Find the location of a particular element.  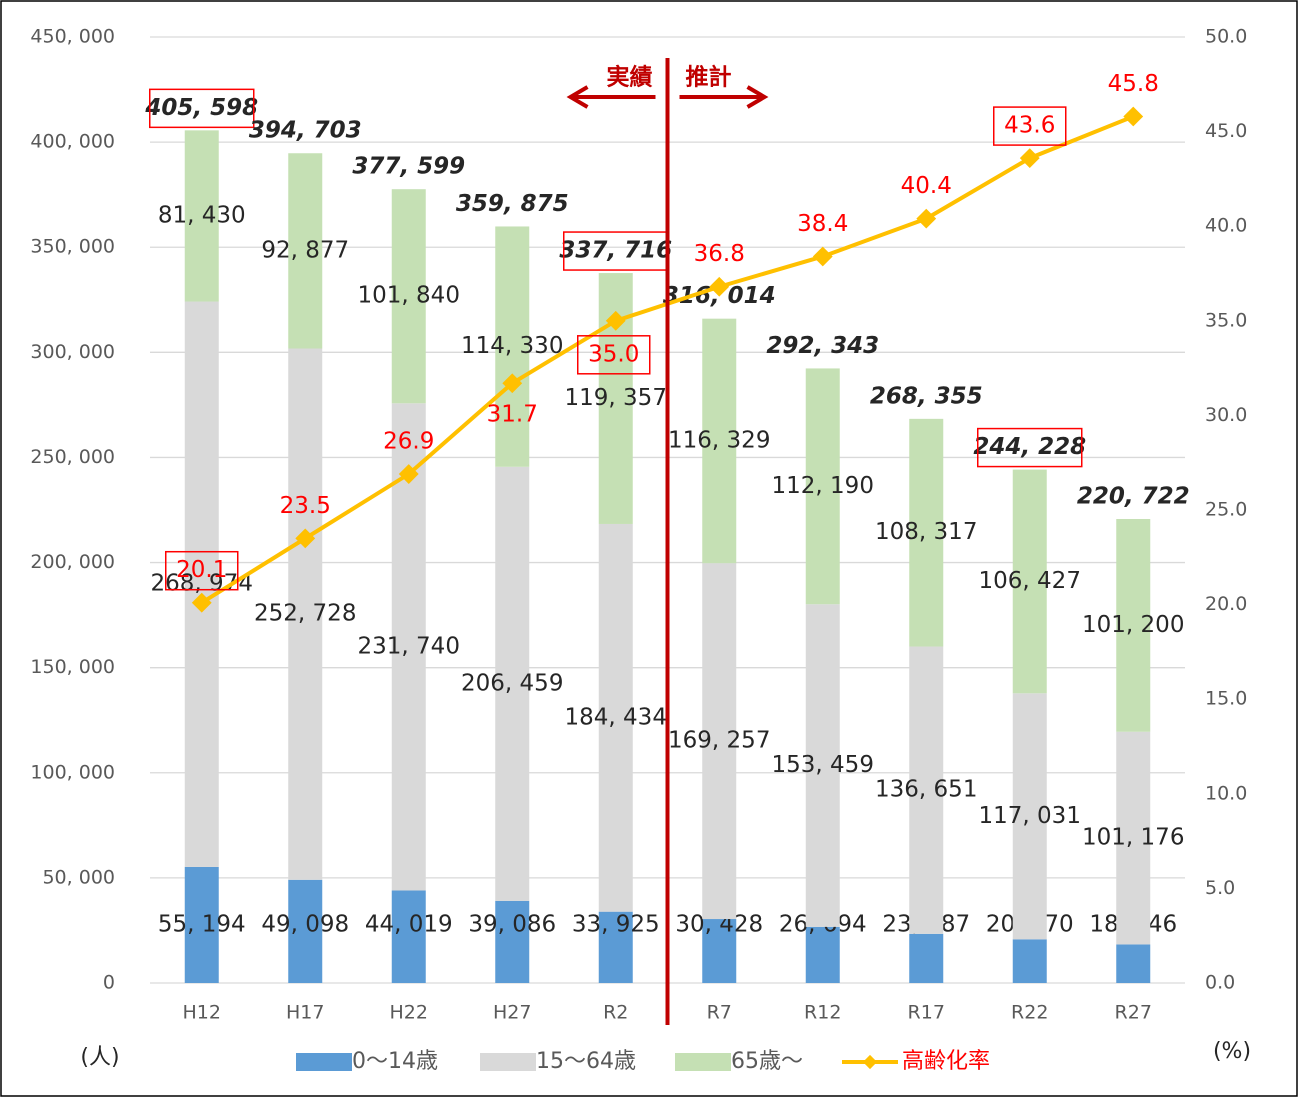

total-label: 268, 355 is located at coordinates (926, 396).